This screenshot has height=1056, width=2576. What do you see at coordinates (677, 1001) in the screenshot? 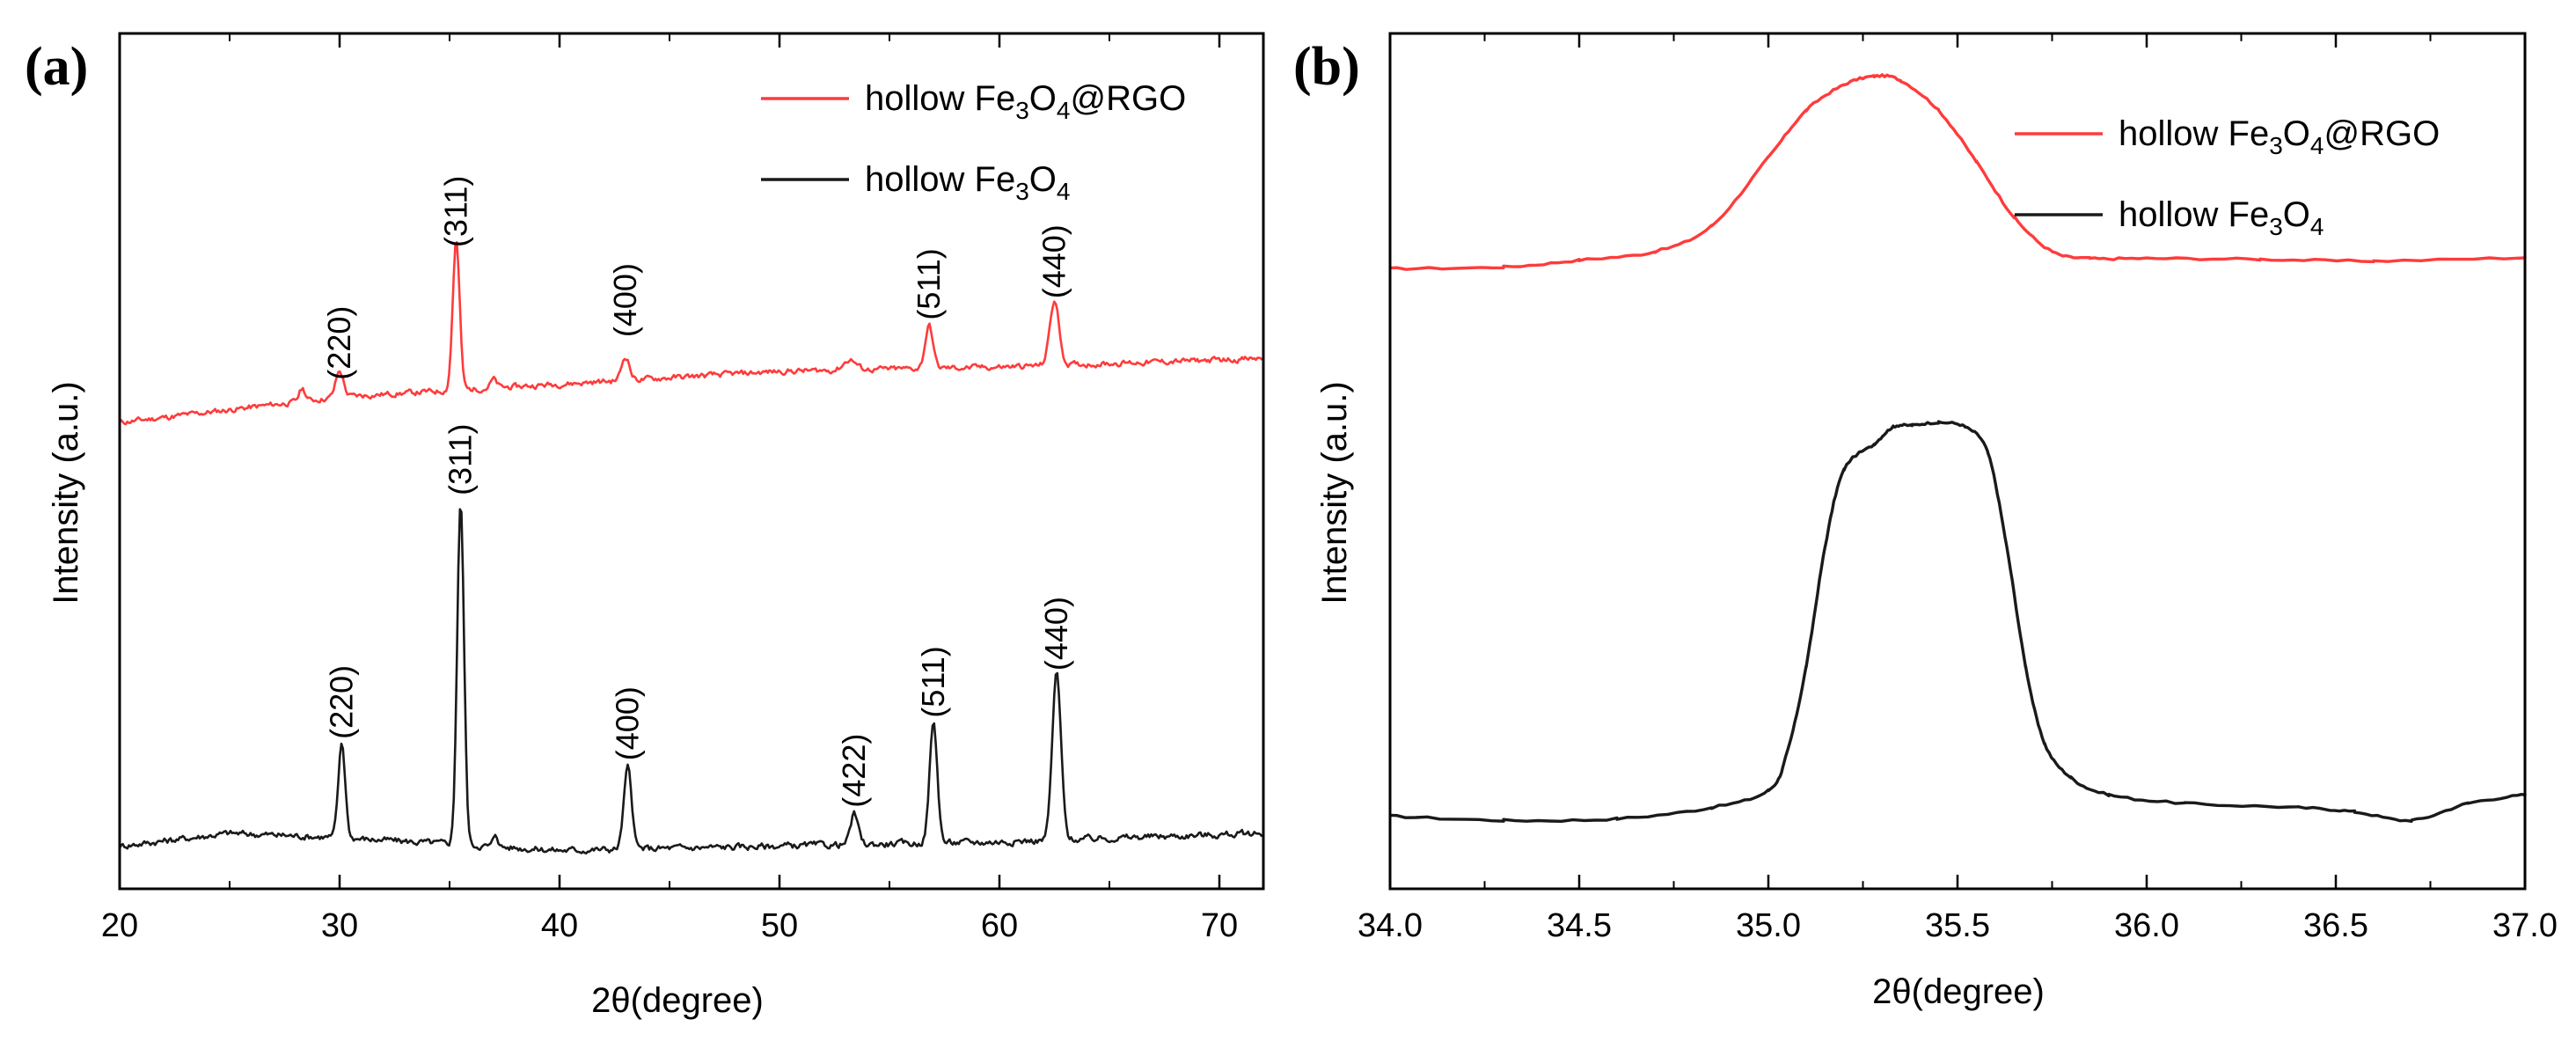
I see `panel-a-x-axis-label: 2θ(degree)` at bounding box center [677, 1001].